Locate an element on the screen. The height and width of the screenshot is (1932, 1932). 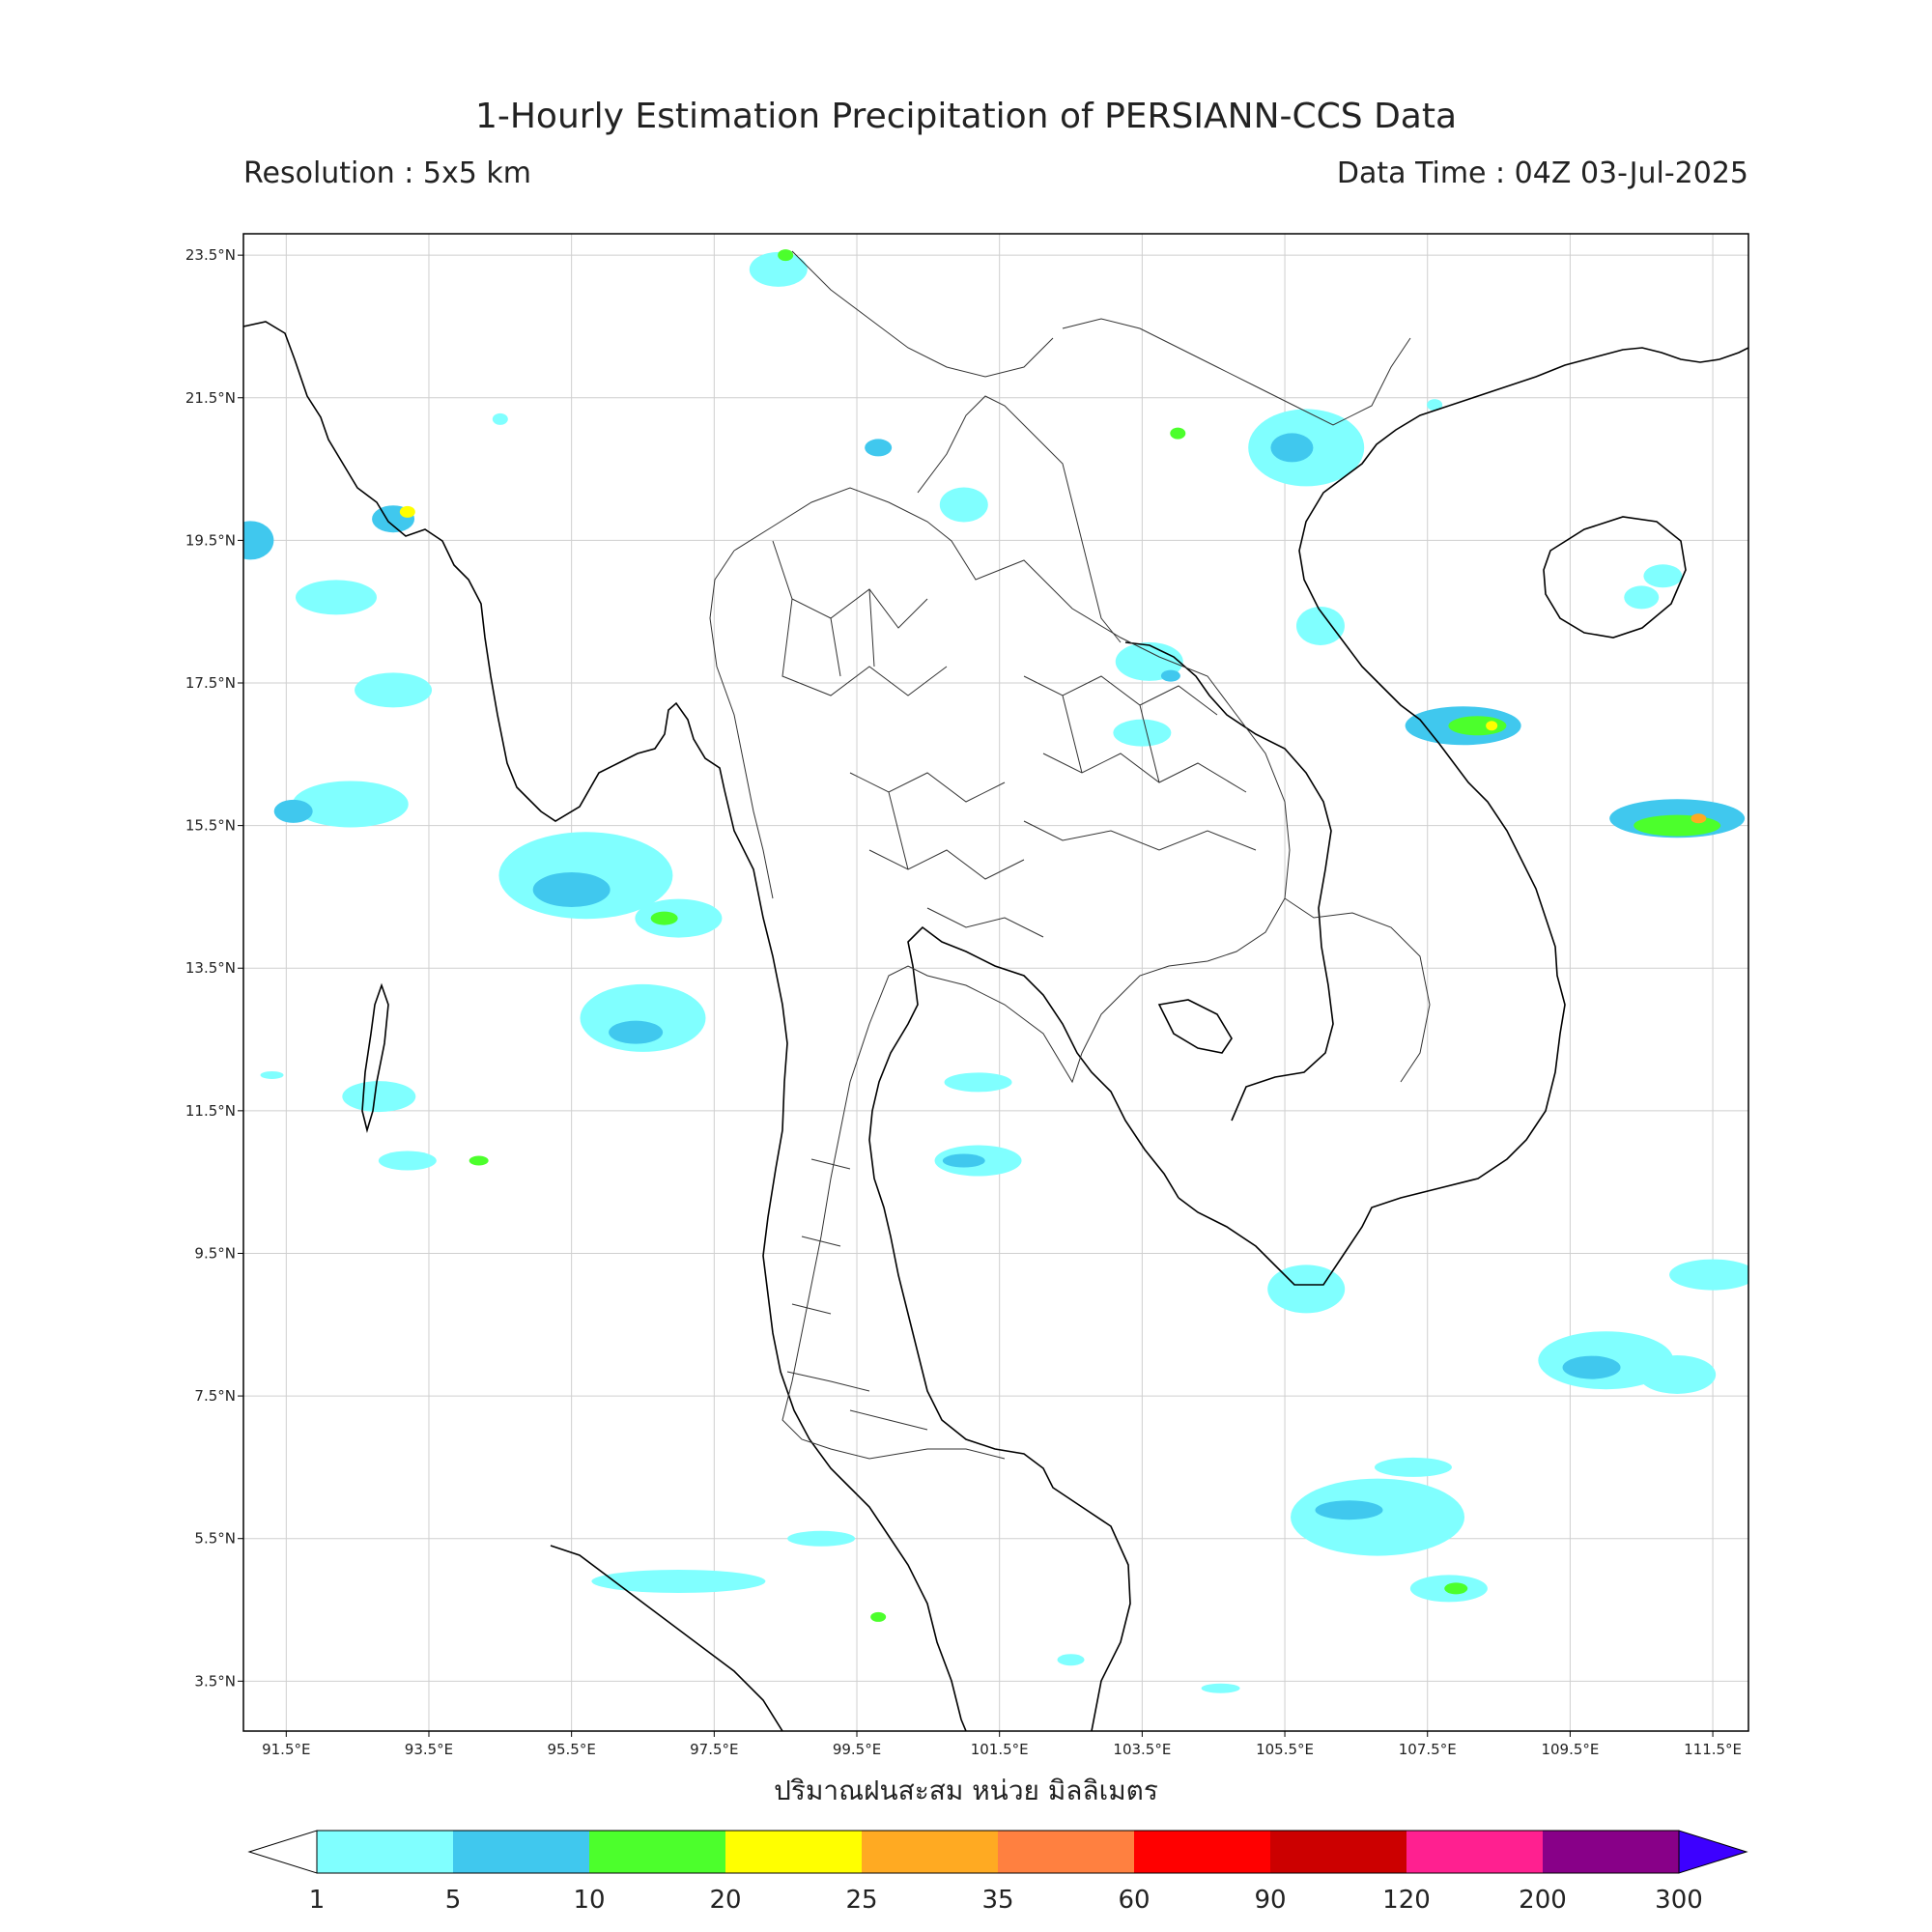
colorbar-level-label: 35 is located at coordinates (997, 1900).